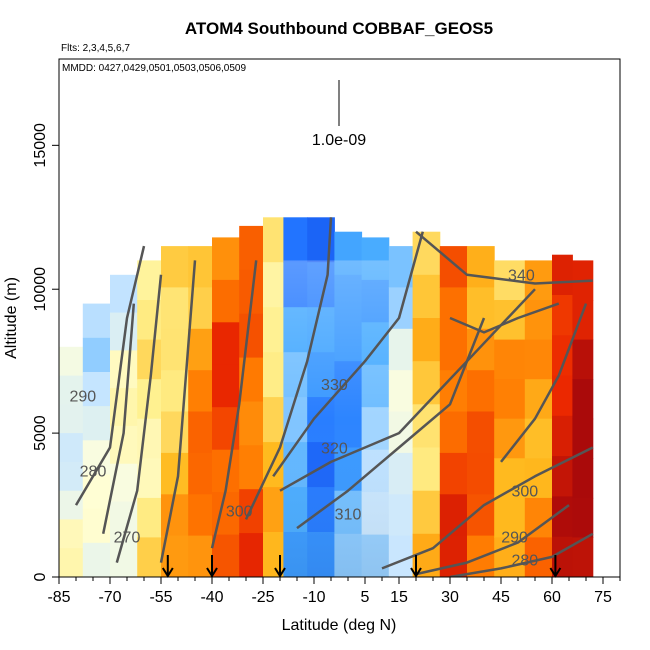  I want to click on dates-label: MMDD: 0427,0429,0501,0503,0506,0509, so click(154, 68).